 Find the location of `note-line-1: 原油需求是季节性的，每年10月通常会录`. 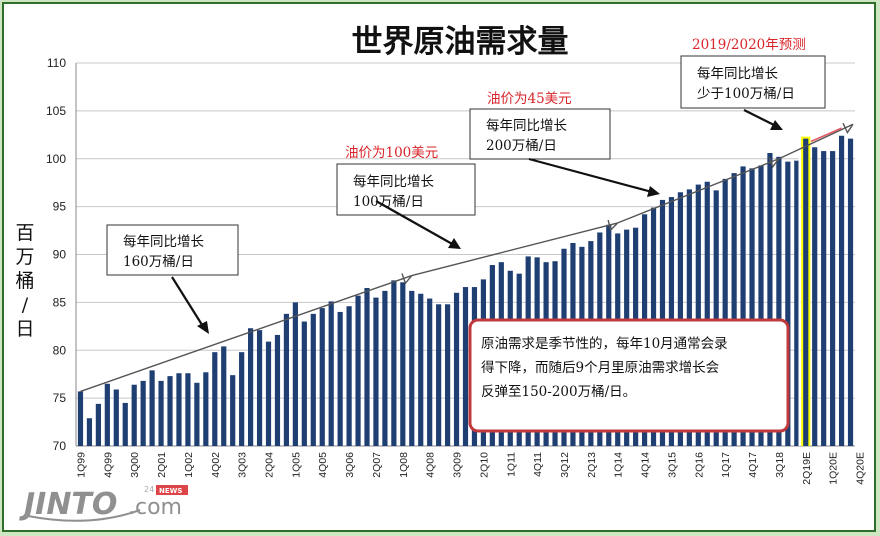

note-line-1: 原油需求是季节性的，每年10月通常会录 is located at coordinates (604, 344).